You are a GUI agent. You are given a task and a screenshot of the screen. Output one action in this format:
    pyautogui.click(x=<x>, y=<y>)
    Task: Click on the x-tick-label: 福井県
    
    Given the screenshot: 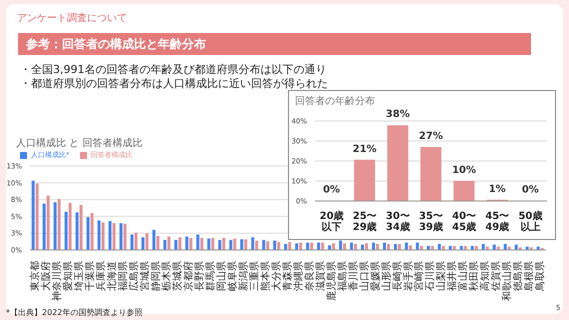 What is the action you would take?
    pyautogui.click(x=452, y=276)
    